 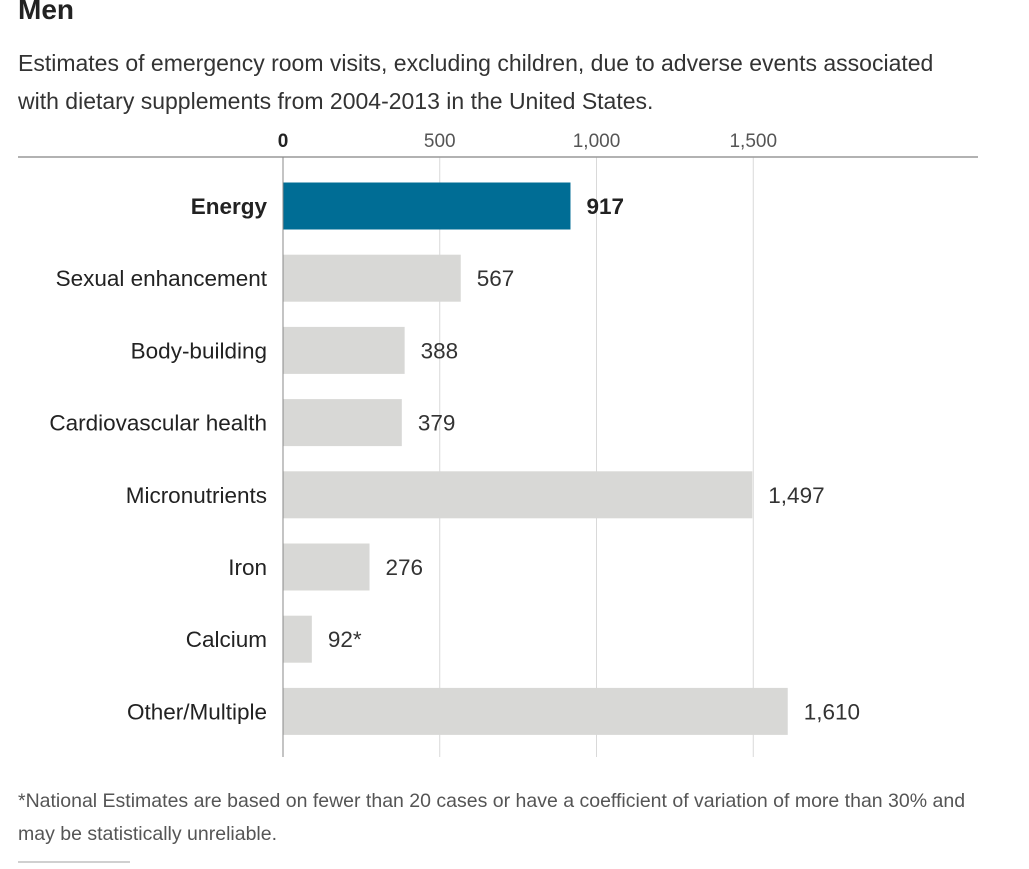 What do you see at coordinates (796, 495) in the screenshot?
I see `data-label: 1,497` at bounding box center [796, 495].